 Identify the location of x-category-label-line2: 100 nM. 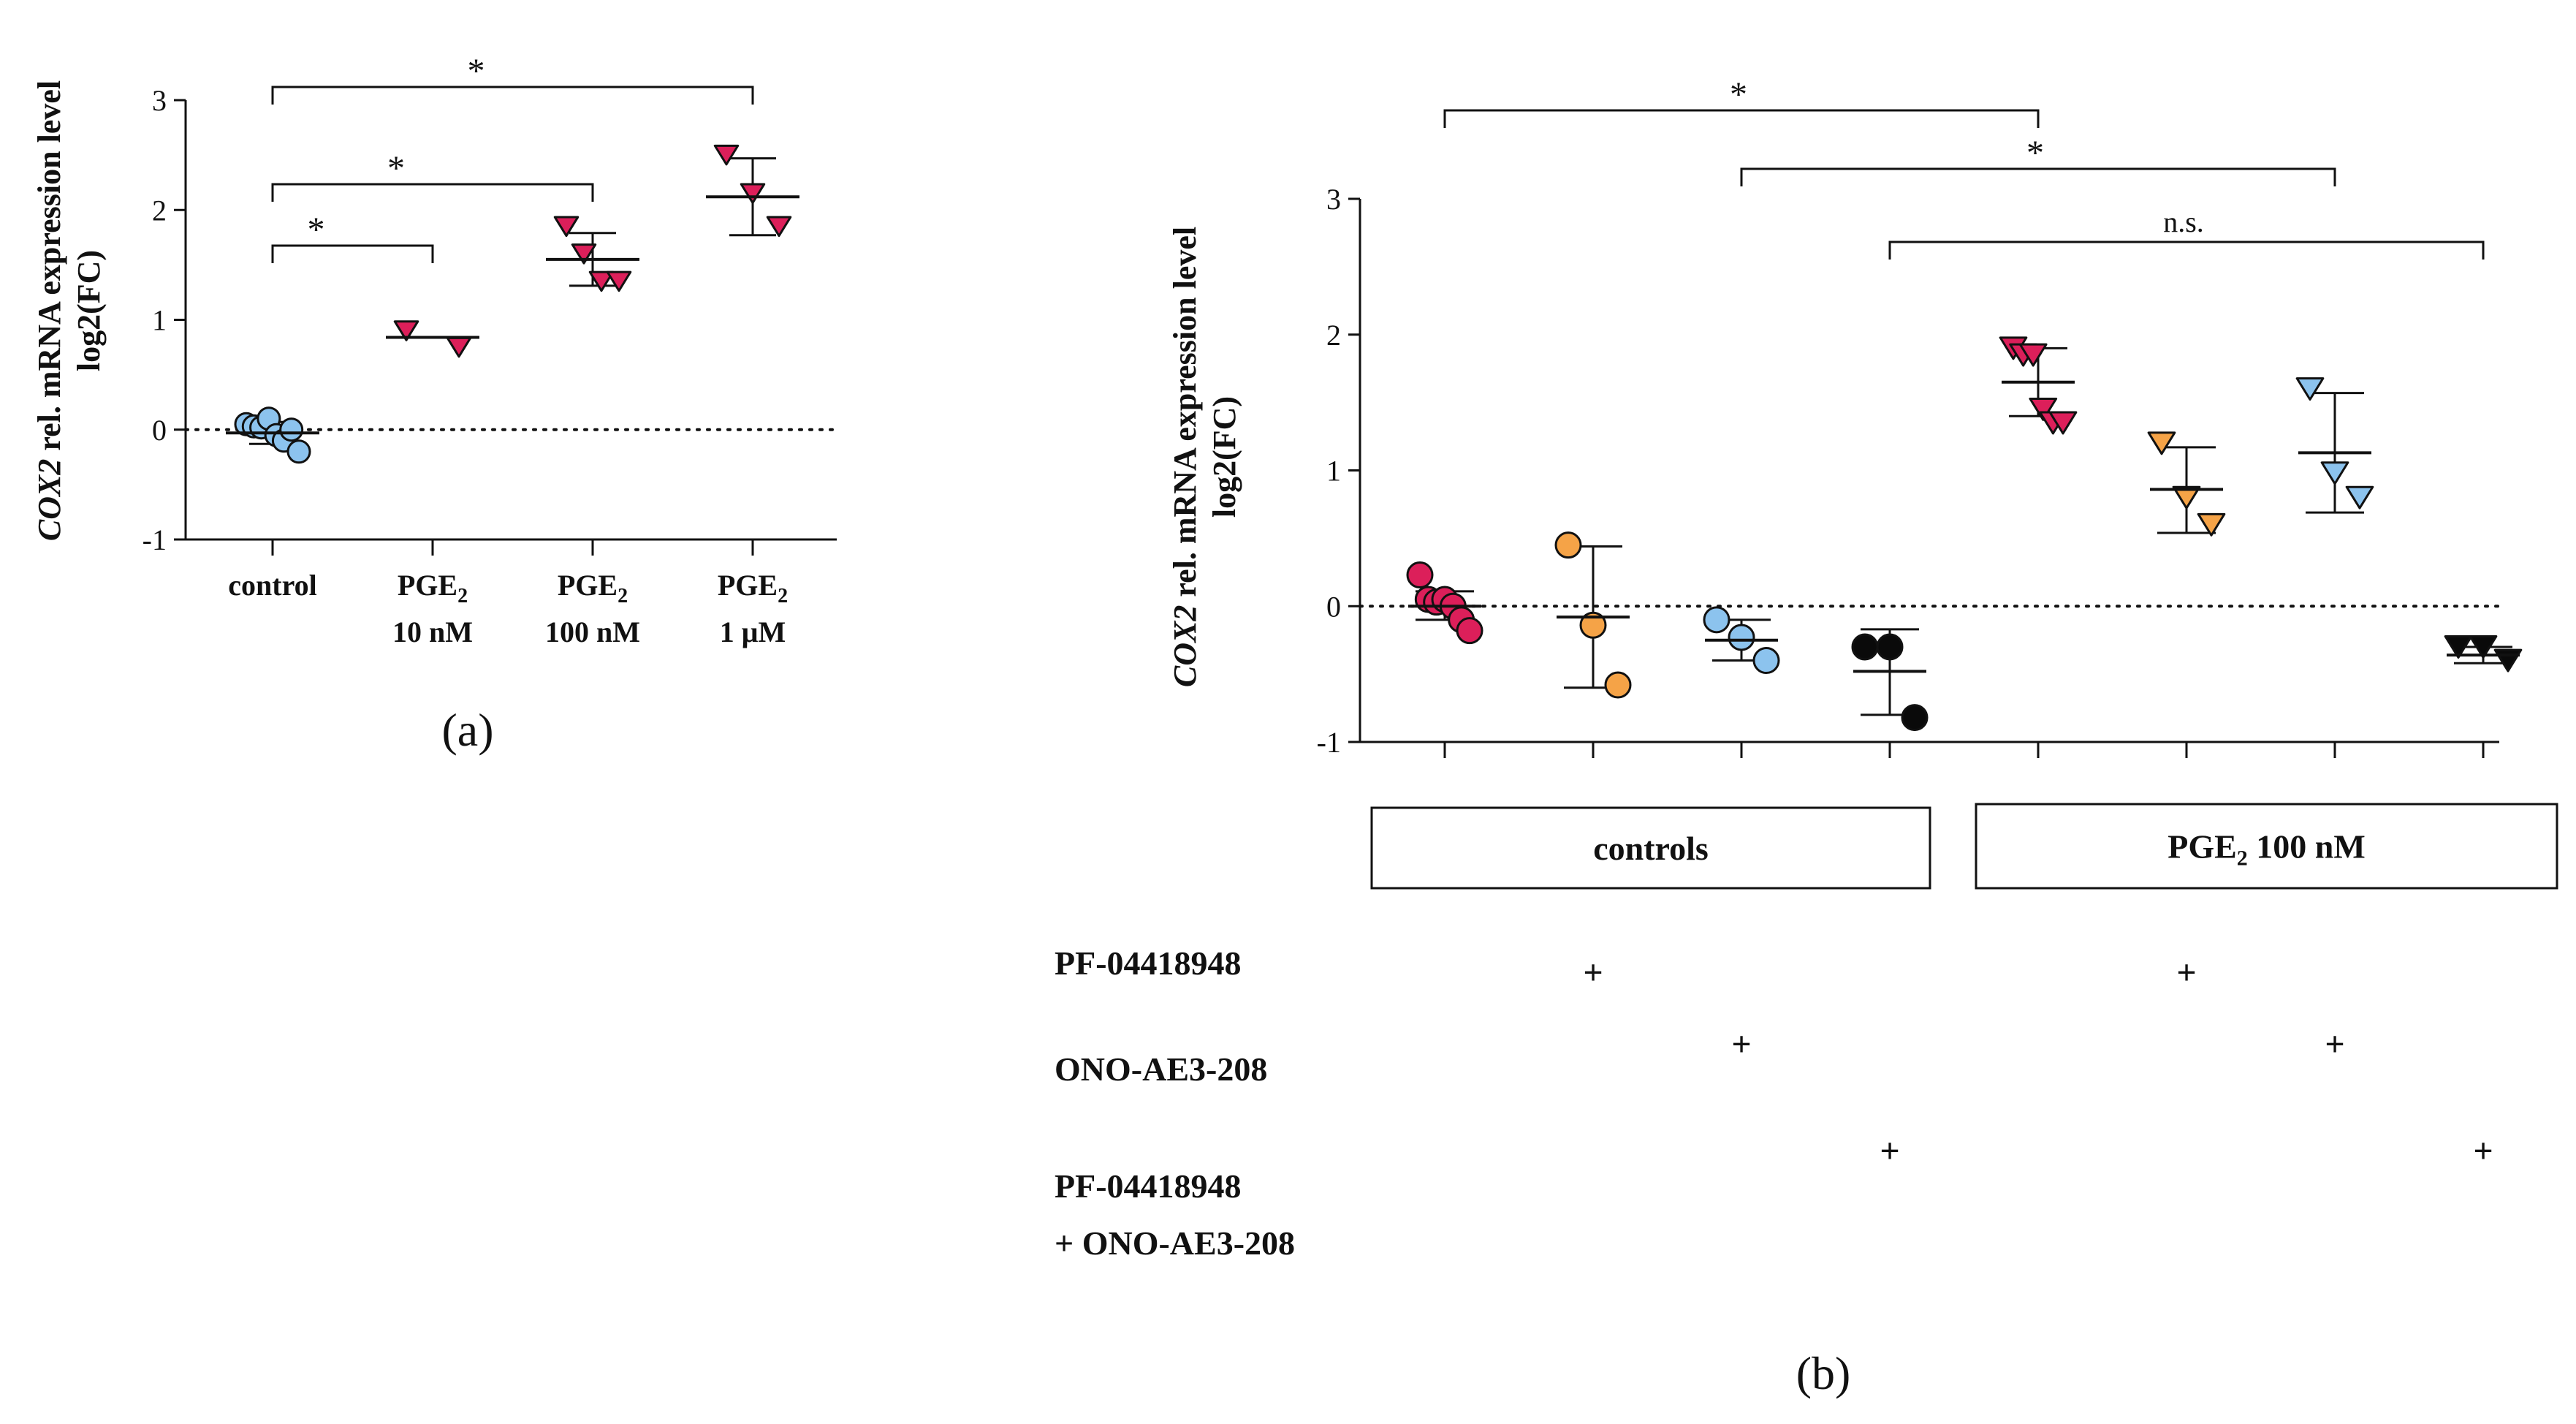
(592, 632).